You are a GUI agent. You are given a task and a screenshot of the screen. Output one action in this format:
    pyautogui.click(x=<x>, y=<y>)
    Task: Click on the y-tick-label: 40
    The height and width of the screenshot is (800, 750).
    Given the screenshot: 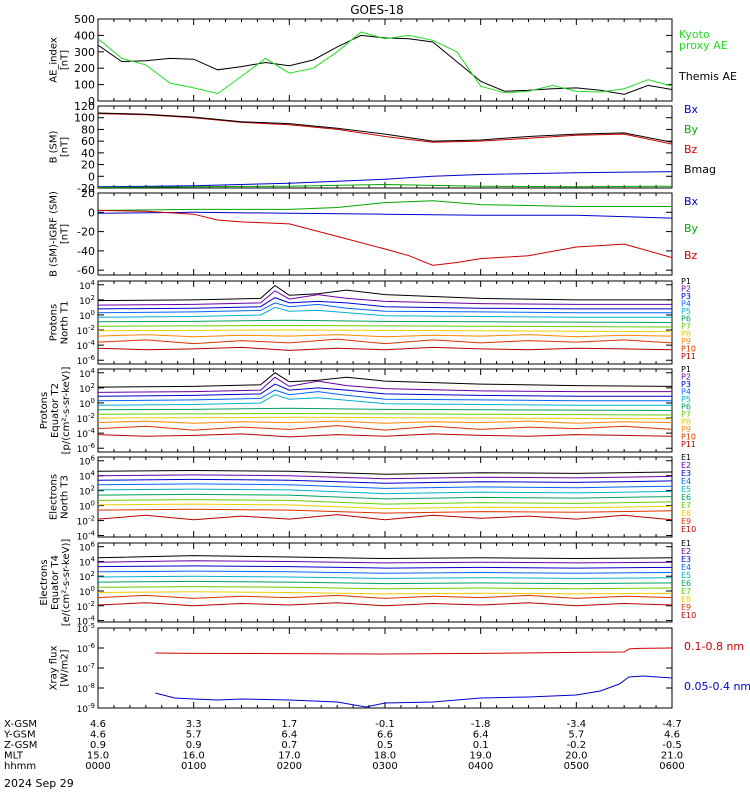 What is the action you would take?
    pyautogui.click(x=88, y=153)
    